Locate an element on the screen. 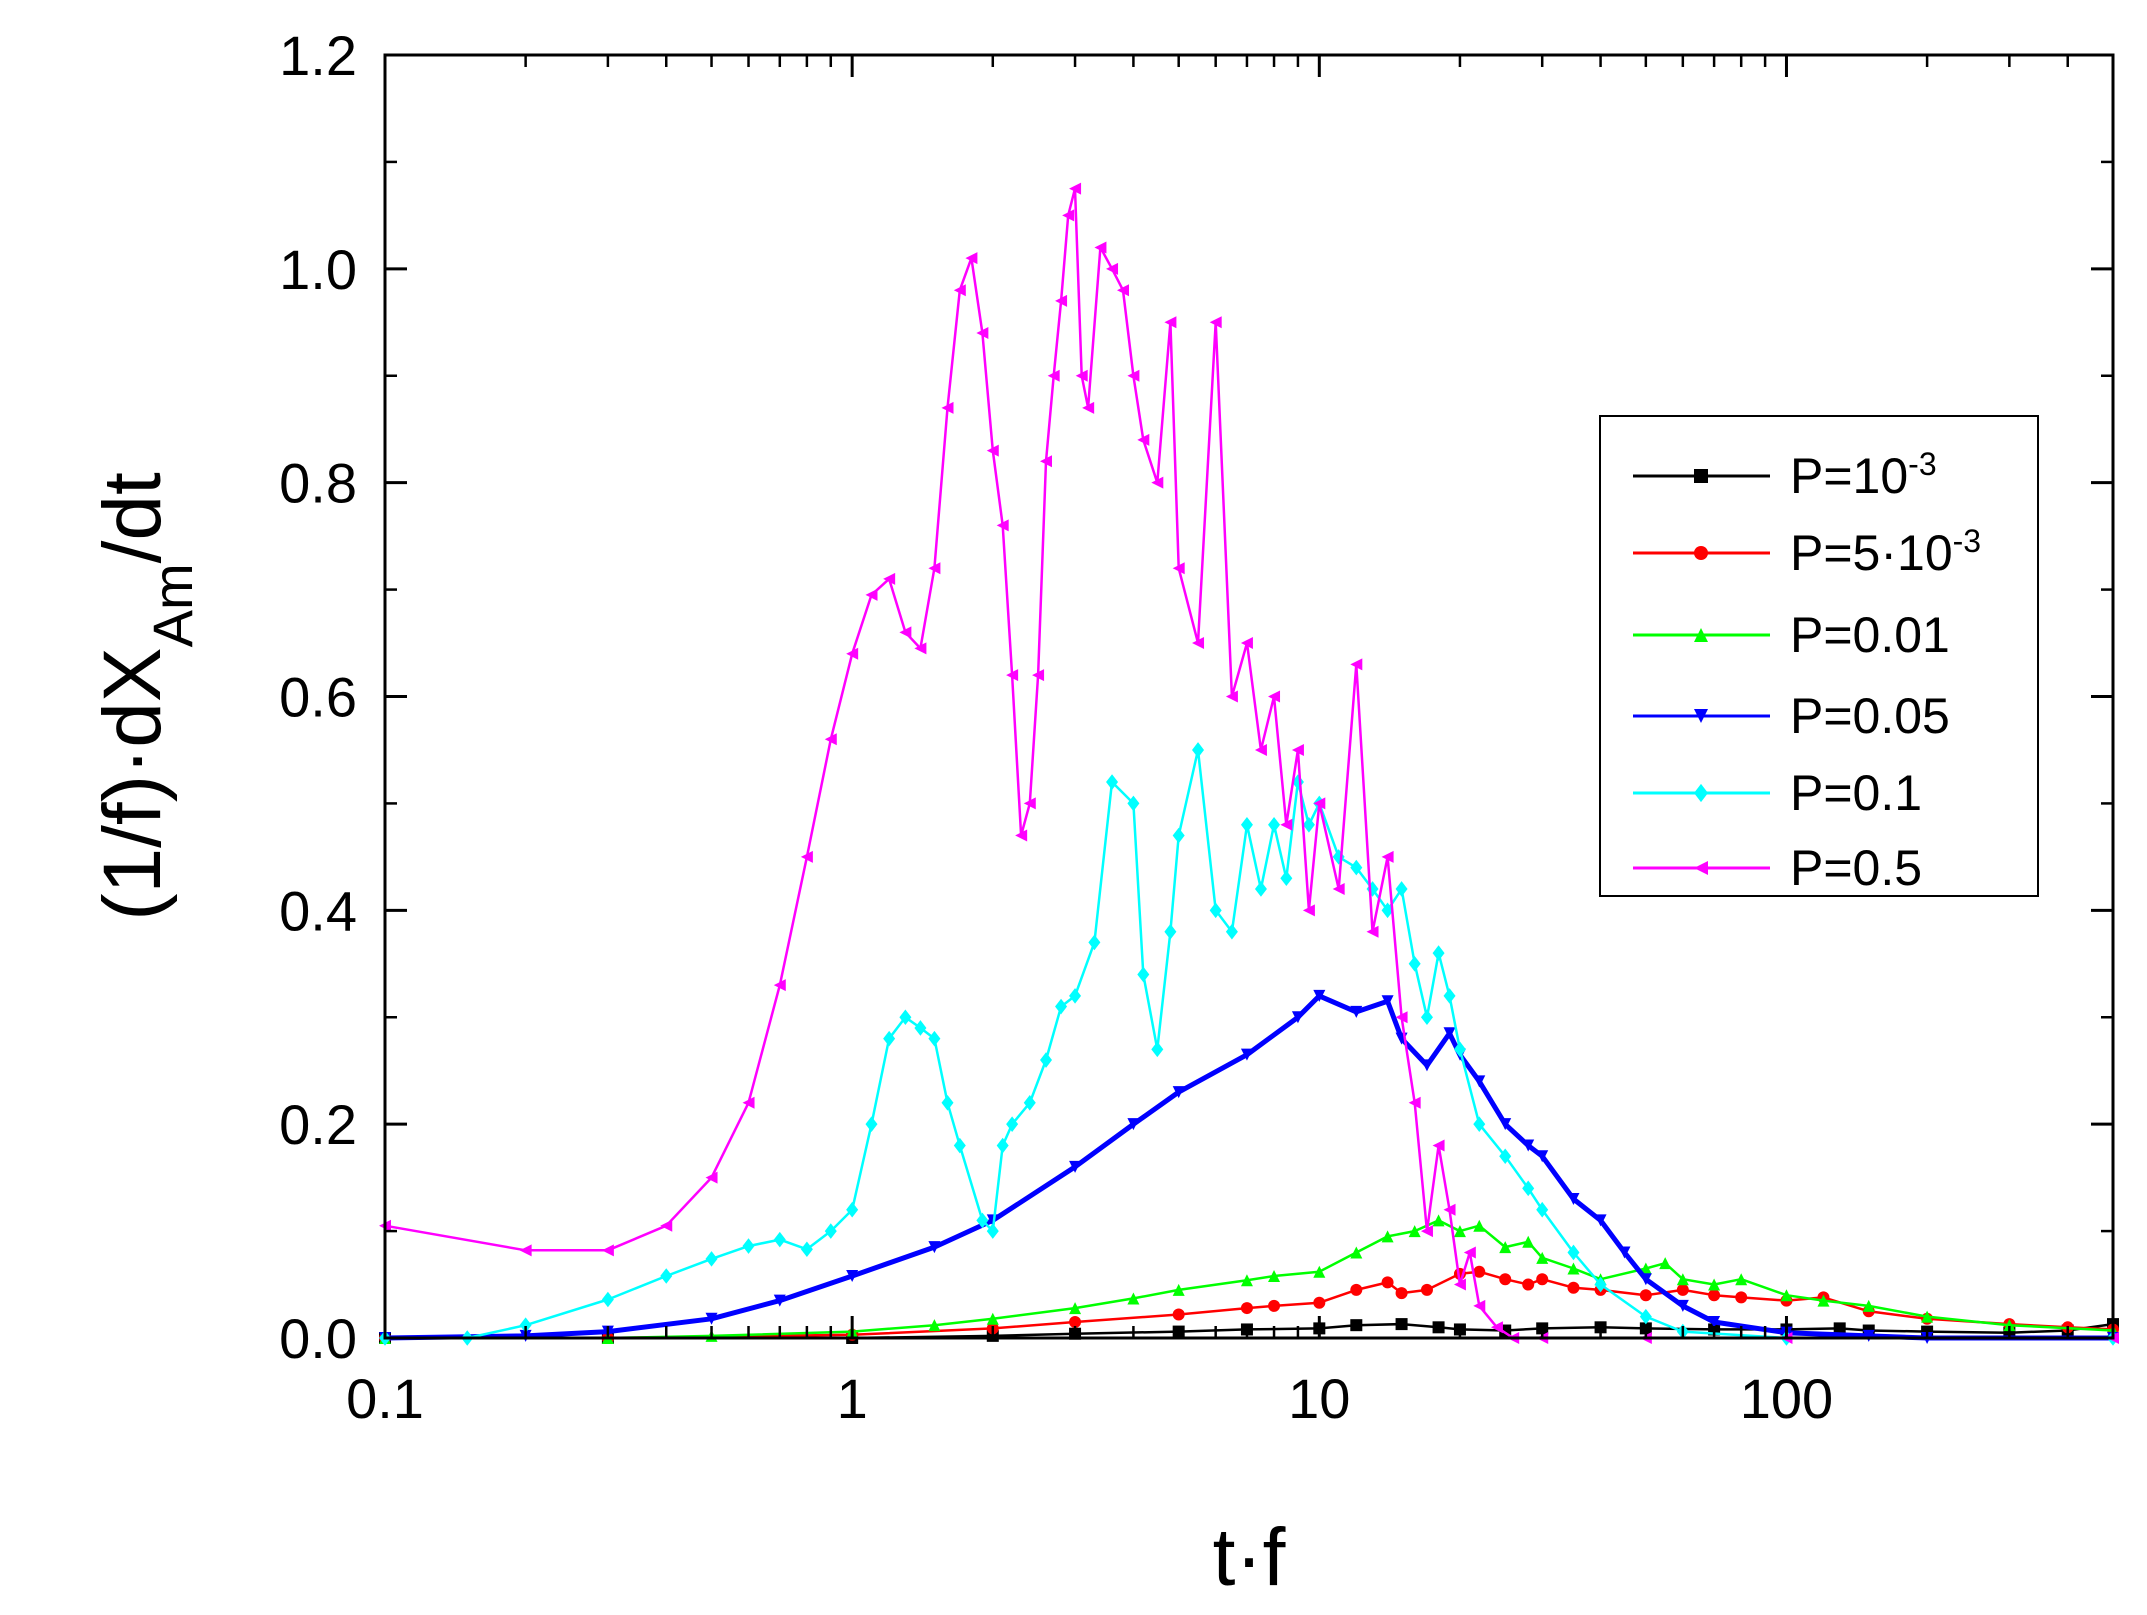 The width and height of the screenshot is (2147, 1615). legend-label-base: P=10 is located at coordinates (1849, 476).